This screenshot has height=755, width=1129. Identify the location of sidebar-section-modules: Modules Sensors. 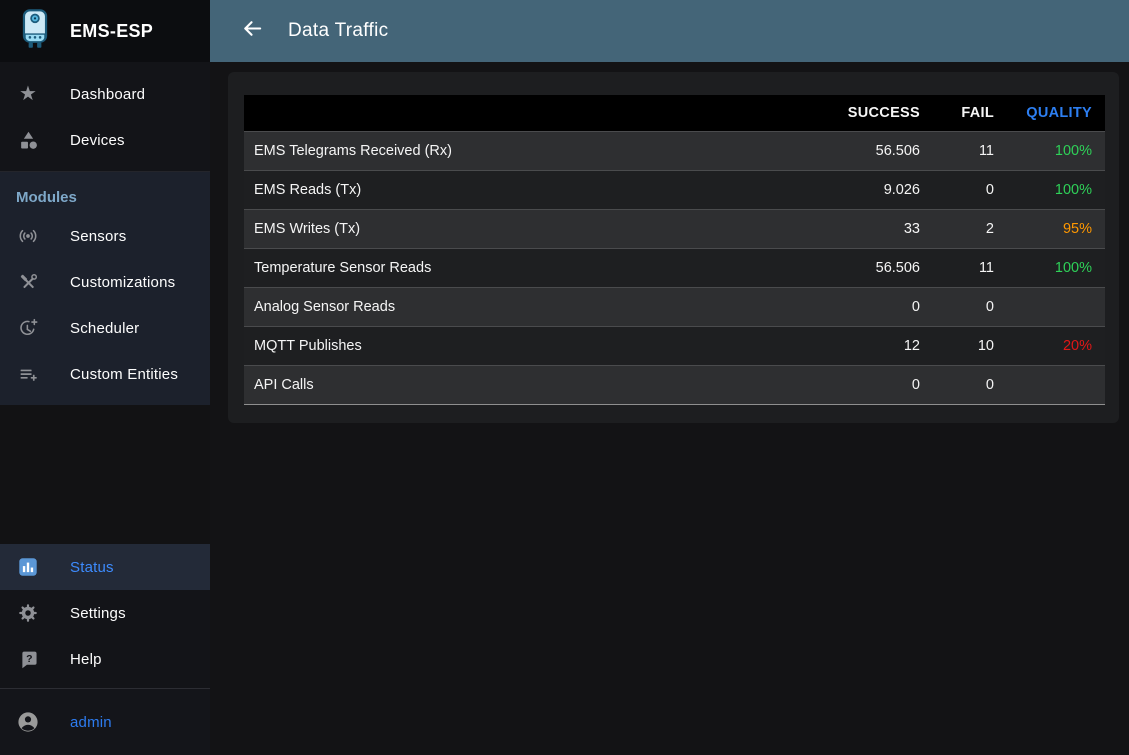
(105, 288).